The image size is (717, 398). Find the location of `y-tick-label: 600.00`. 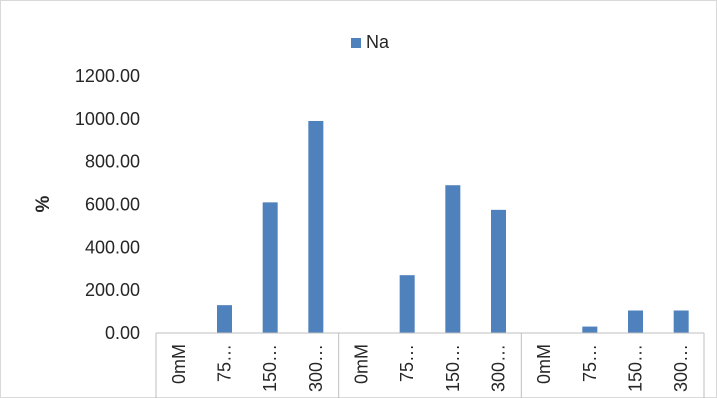

y-tick-label: 600.00 is located at coordinates (112, 205).